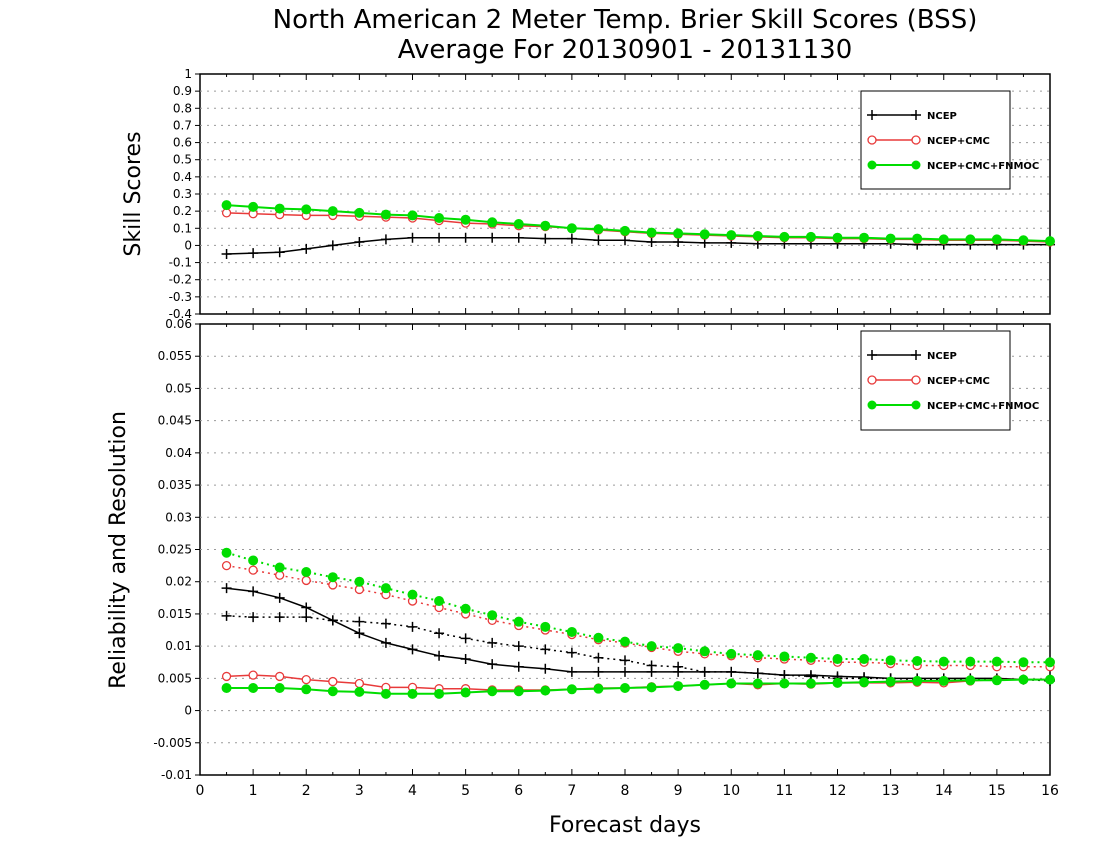 The width and height of the screenshot is (1100, 850). I want to click on legend-item: NCEP+CMC, so click(928, 381).